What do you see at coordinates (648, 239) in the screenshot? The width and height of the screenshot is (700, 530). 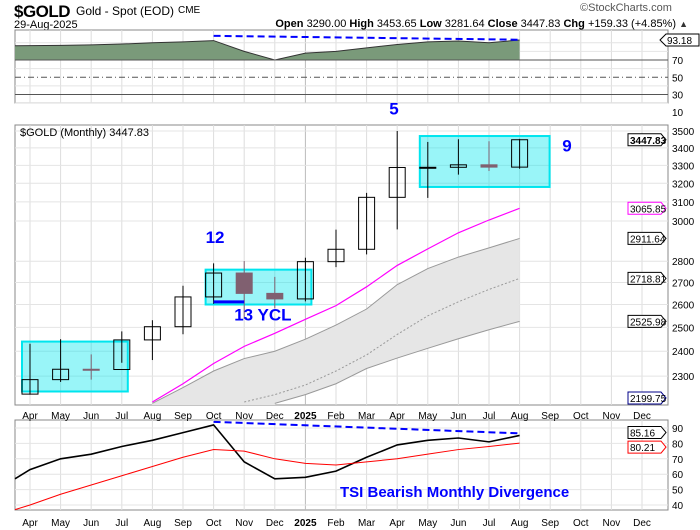 I see `last-value-label: 2911.64` at bounding box center [648, 239].